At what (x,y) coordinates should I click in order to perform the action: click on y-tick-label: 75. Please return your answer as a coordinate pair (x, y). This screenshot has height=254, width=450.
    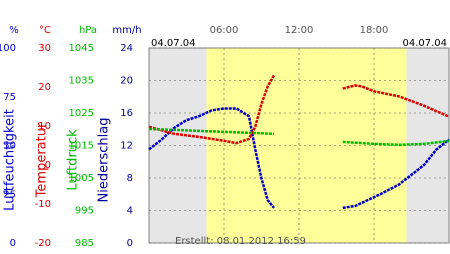
    Looking at the image, I should click on (9, 97).